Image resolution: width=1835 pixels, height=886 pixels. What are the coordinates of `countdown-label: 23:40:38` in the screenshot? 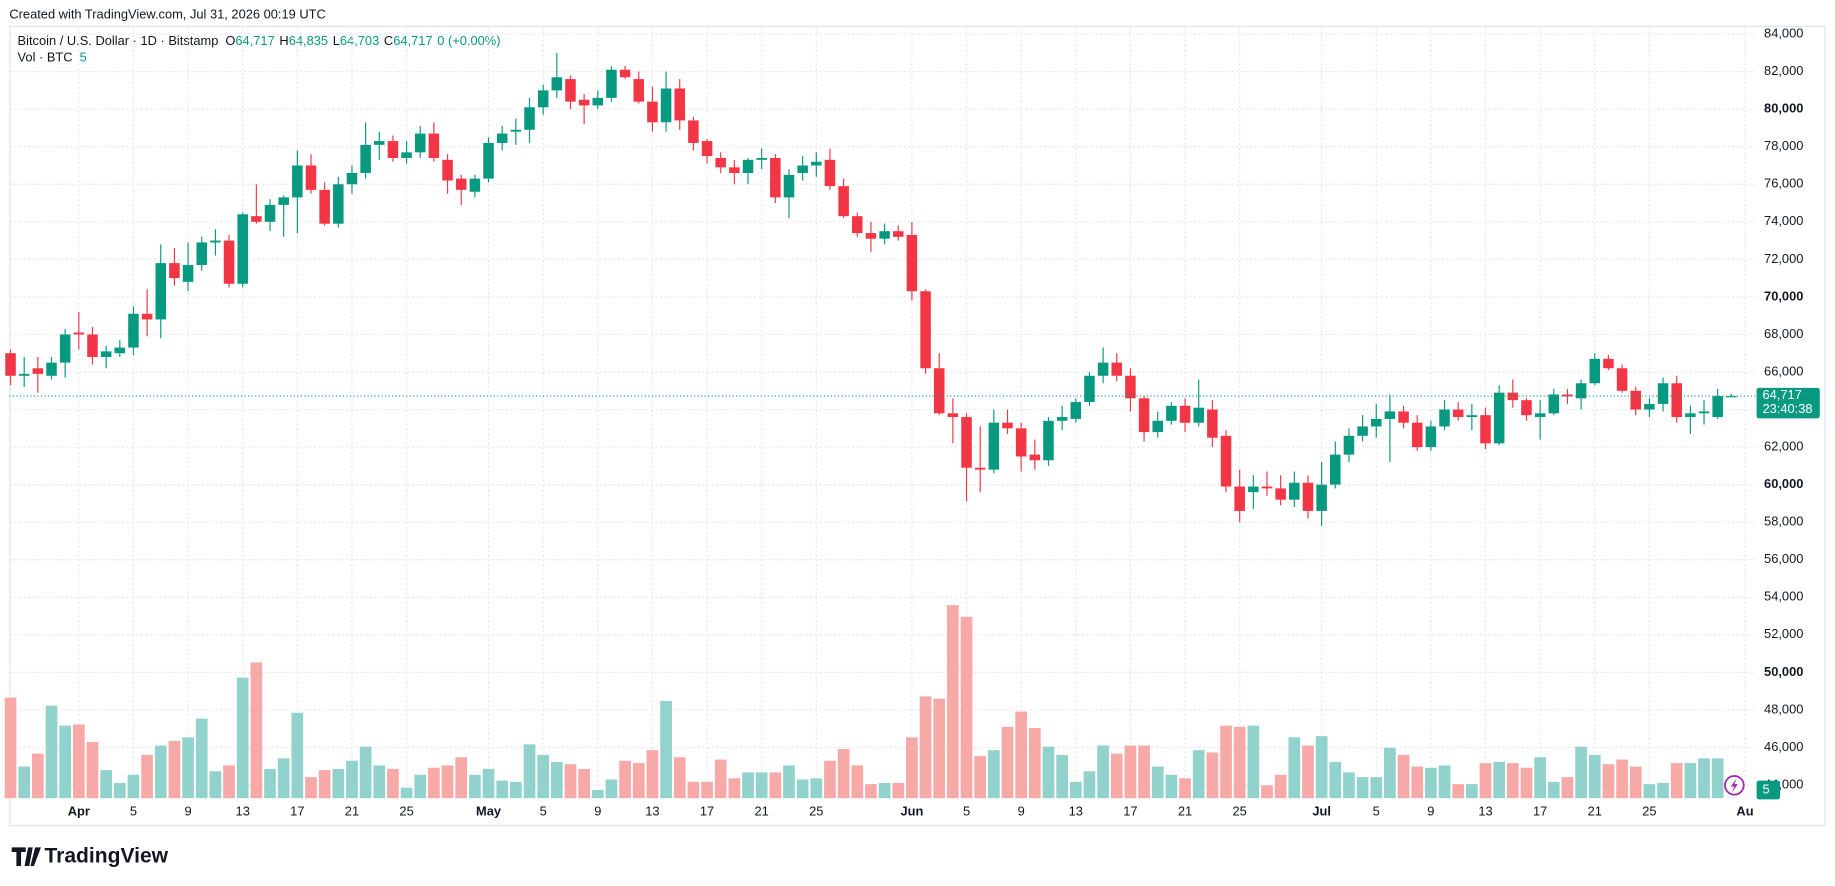 It's located at (1787, 408).